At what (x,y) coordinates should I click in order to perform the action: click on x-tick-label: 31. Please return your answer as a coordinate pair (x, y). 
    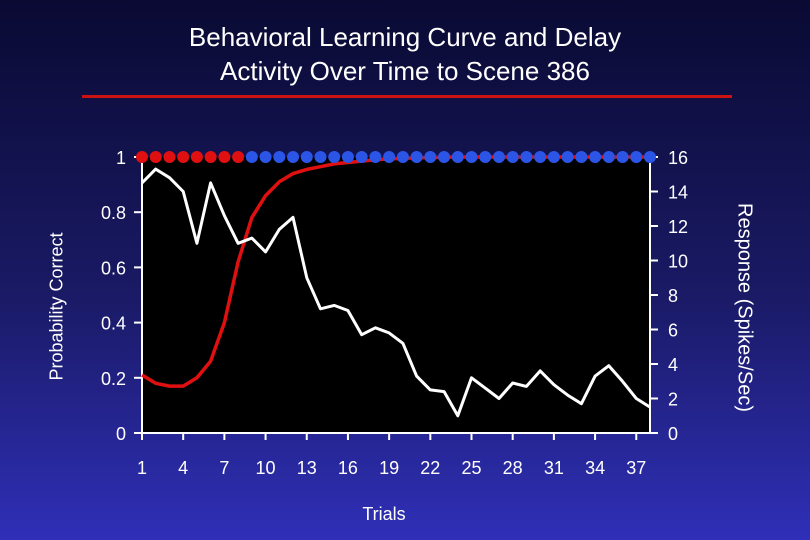
    Looking at the image, I should click on (554, 468).